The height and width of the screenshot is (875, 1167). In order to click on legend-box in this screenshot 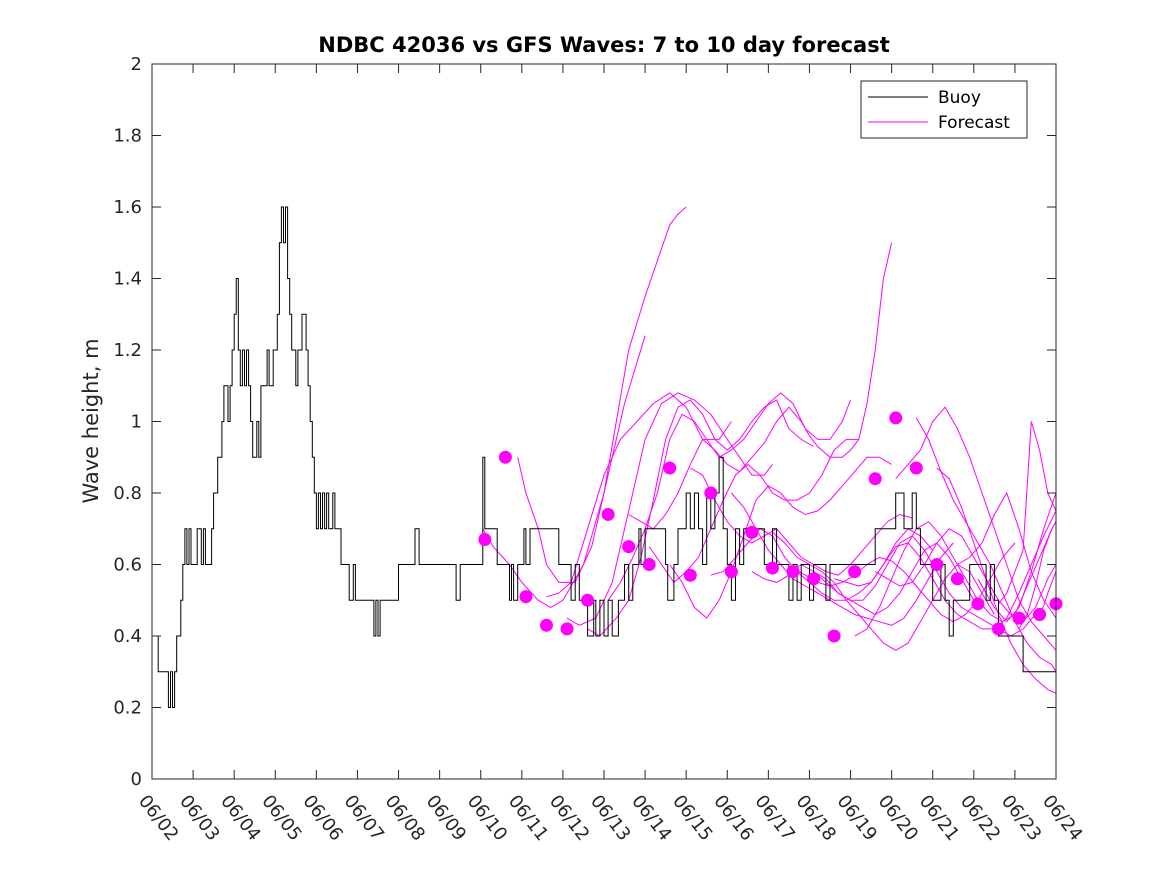, I will do `click(944, 109)`.